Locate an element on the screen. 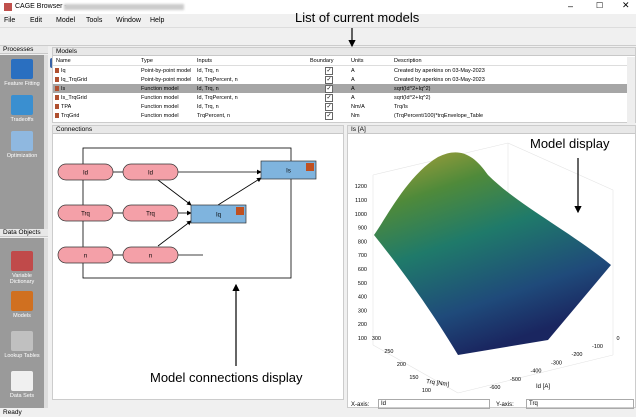 The image size is (636, 417). node-label: Id is located at coordinates (85, 174).